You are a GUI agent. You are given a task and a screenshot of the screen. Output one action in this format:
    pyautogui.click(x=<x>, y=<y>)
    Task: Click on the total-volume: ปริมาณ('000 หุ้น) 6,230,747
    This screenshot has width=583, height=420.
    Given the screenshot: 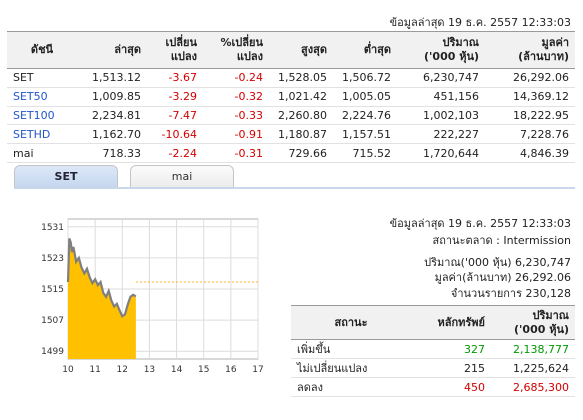 What is the action you would take?
    pyautogui.click(x=497, y=262)
    